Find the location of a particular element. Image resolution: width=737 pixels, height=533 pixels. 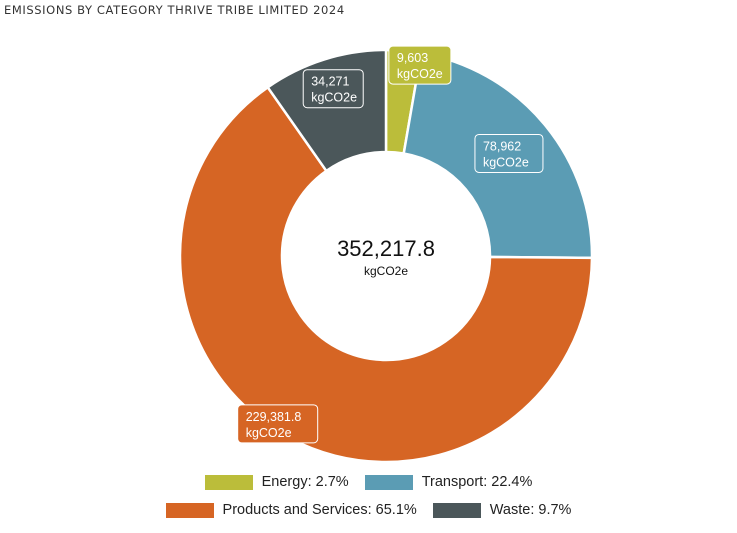

legend-label-transport: Transport: 22.4% is located at coordinates (477, 482).